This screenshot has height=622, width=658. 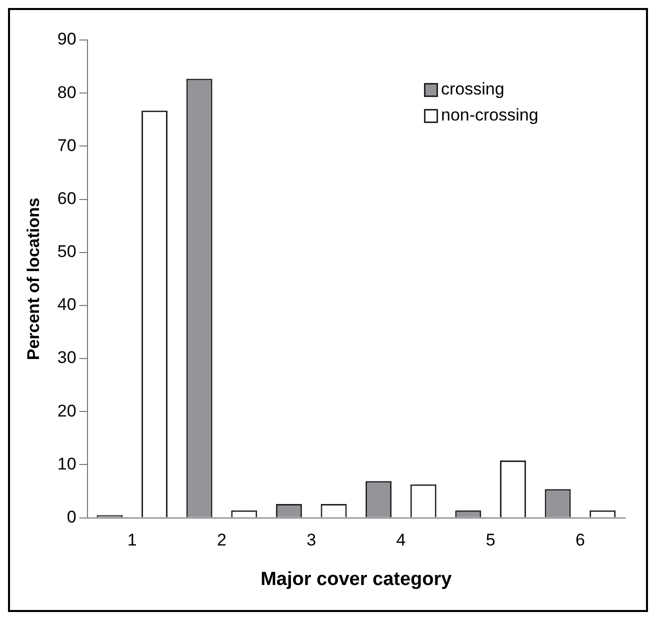 What do you see at coordinates (580, 540) in the screenshot?
I see `x-tick-label: 6` at bounding box center [580, 540].